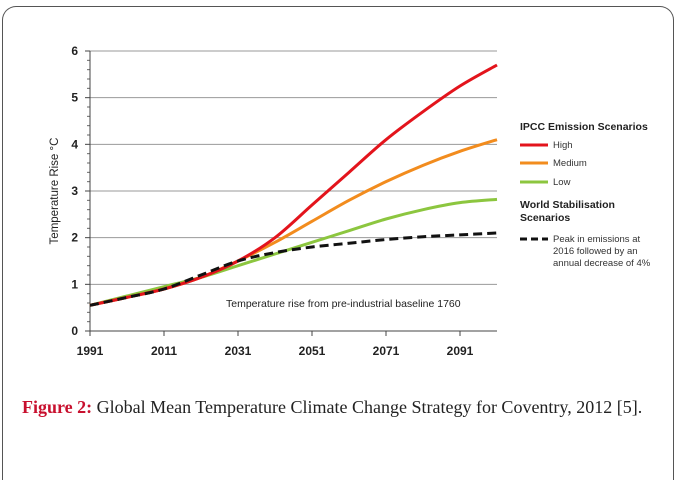  What do you see at coordinates (312, 351) in the screenshot?
I see `x-tick-label-2051: 2051` at bounding box center [312, 351].